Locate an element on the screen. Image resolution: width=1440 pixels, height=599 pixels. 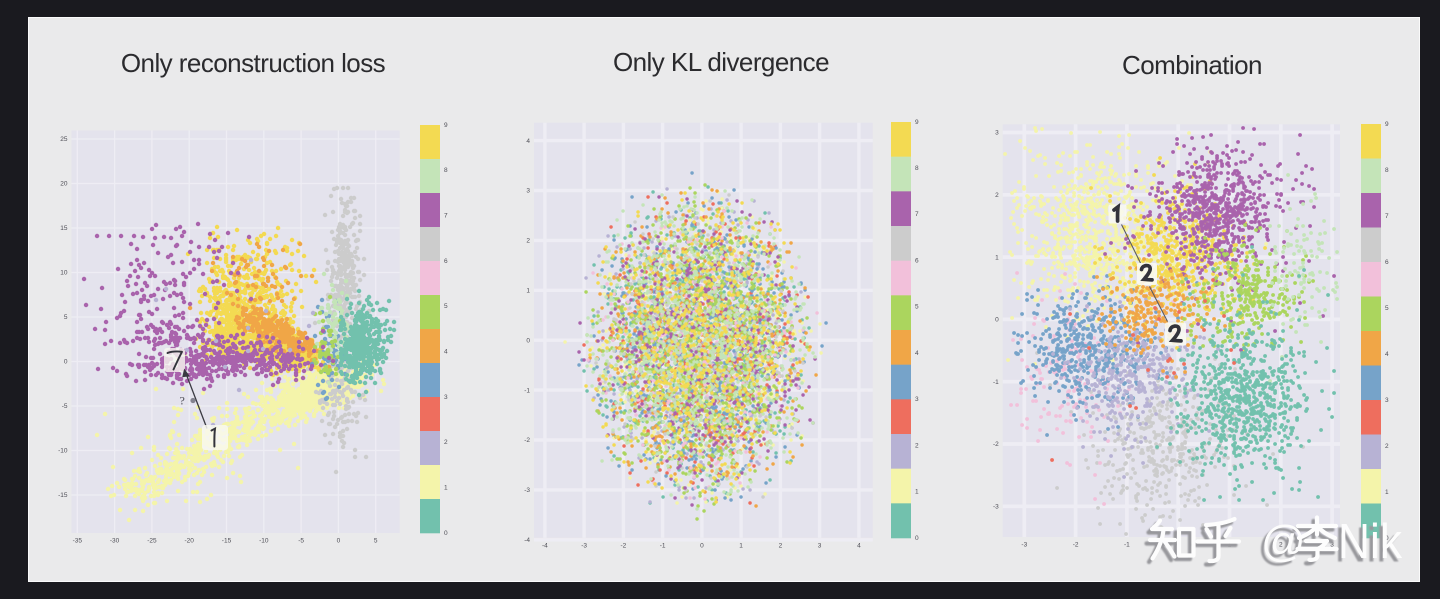
svg-text: 10 is located at coordinates (64, 273).